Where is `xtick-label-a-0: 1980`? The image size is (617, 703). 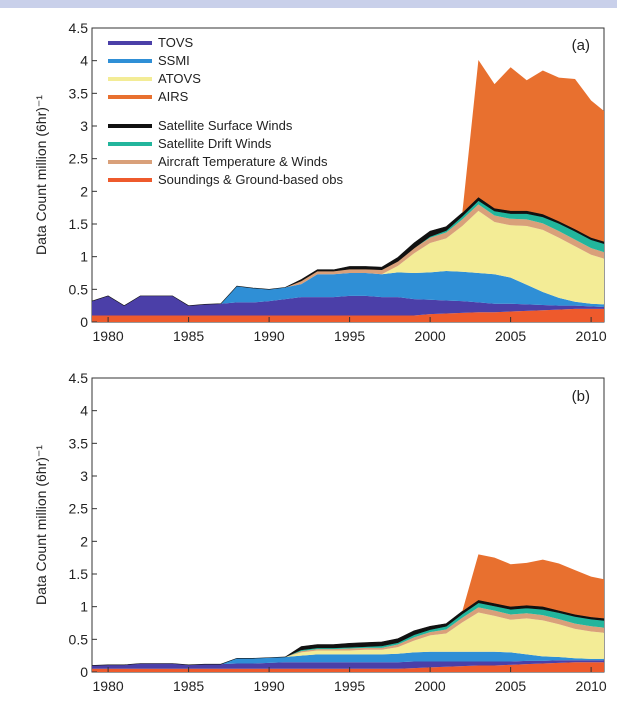 xtick-label-a-0: 1980 is located at coordinates (108, 336).